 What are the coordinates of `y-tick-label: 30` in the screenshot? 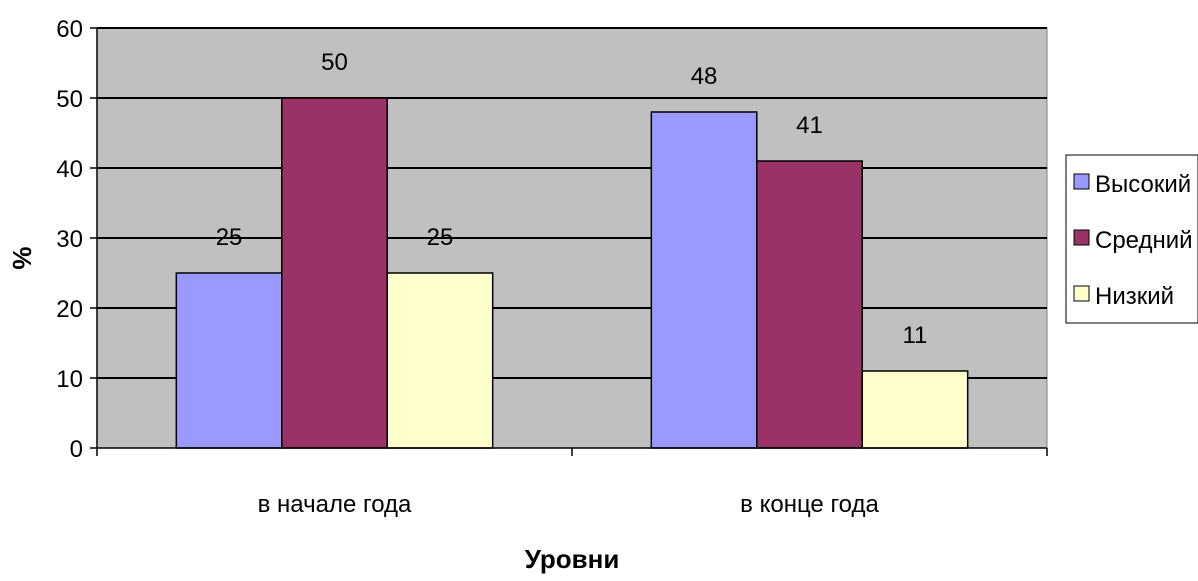 It's located at (69, 239).